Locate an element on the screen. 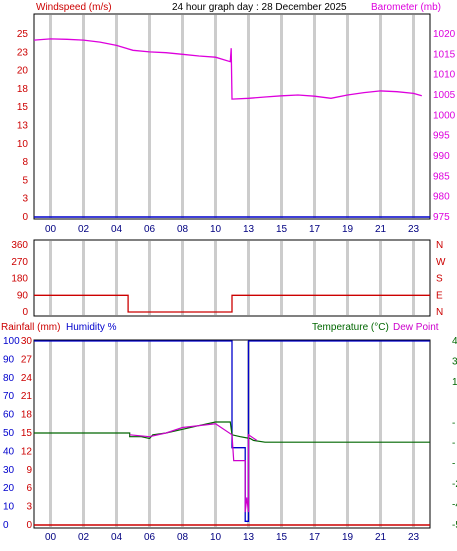  x-tick-label-wind: 23 is located at coordinates (414, 229).